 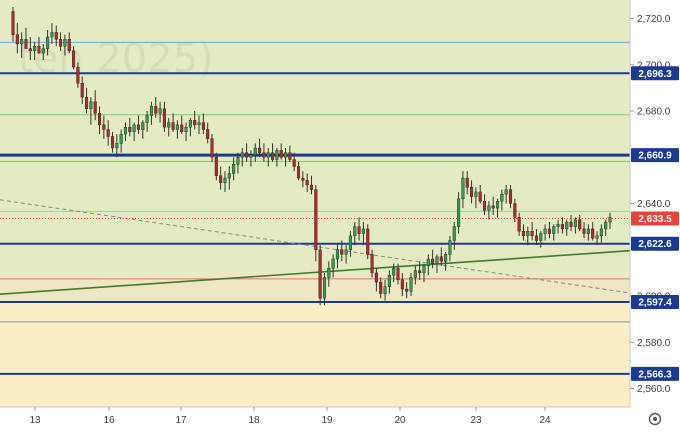 I want to click on level-price-tag: 2,622.6, so click(x=655, y=243).